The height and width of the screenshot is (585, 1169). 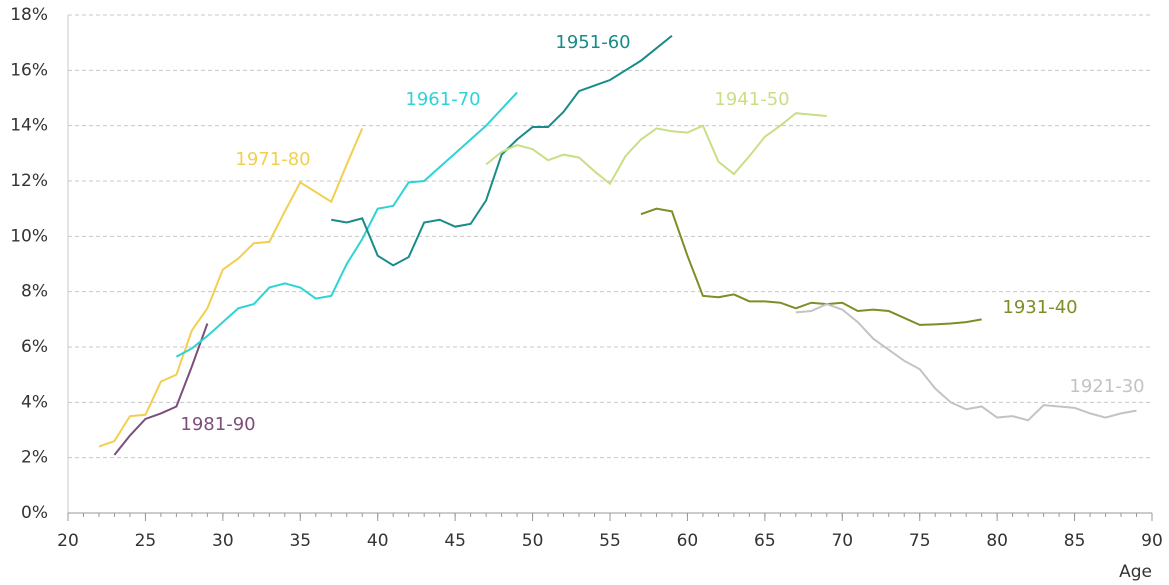 What do you see at coordinates (29, 70) in the screenshot?
I see `y-tick-label: 16%` at bounding box center [29, 70].